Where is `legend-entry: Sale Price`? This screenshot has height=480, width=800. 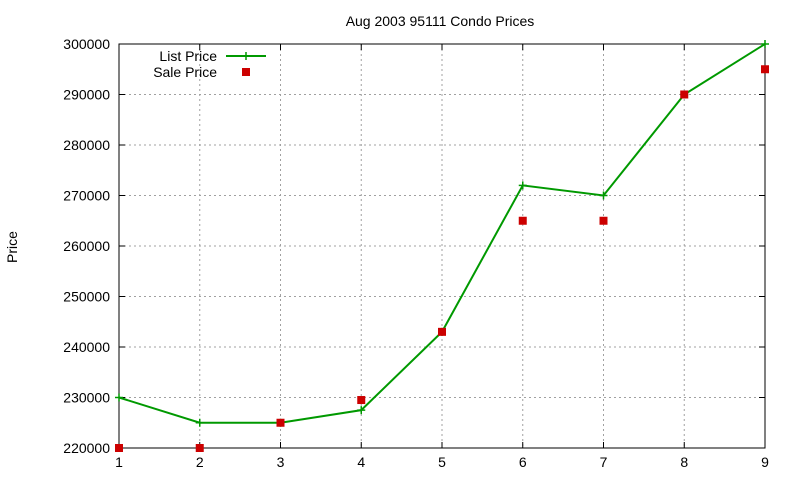
legend-entry: Sale Price is located at coordinates (201, 72).